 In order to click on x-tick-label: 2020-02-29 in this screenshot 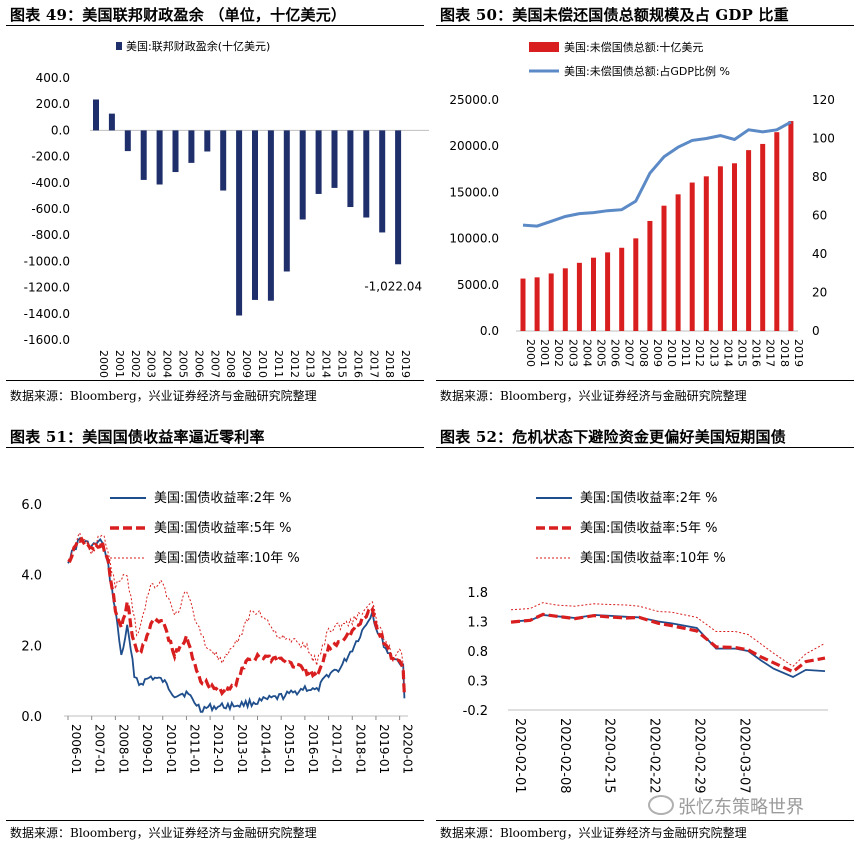, I will do `click(698, 756)`.